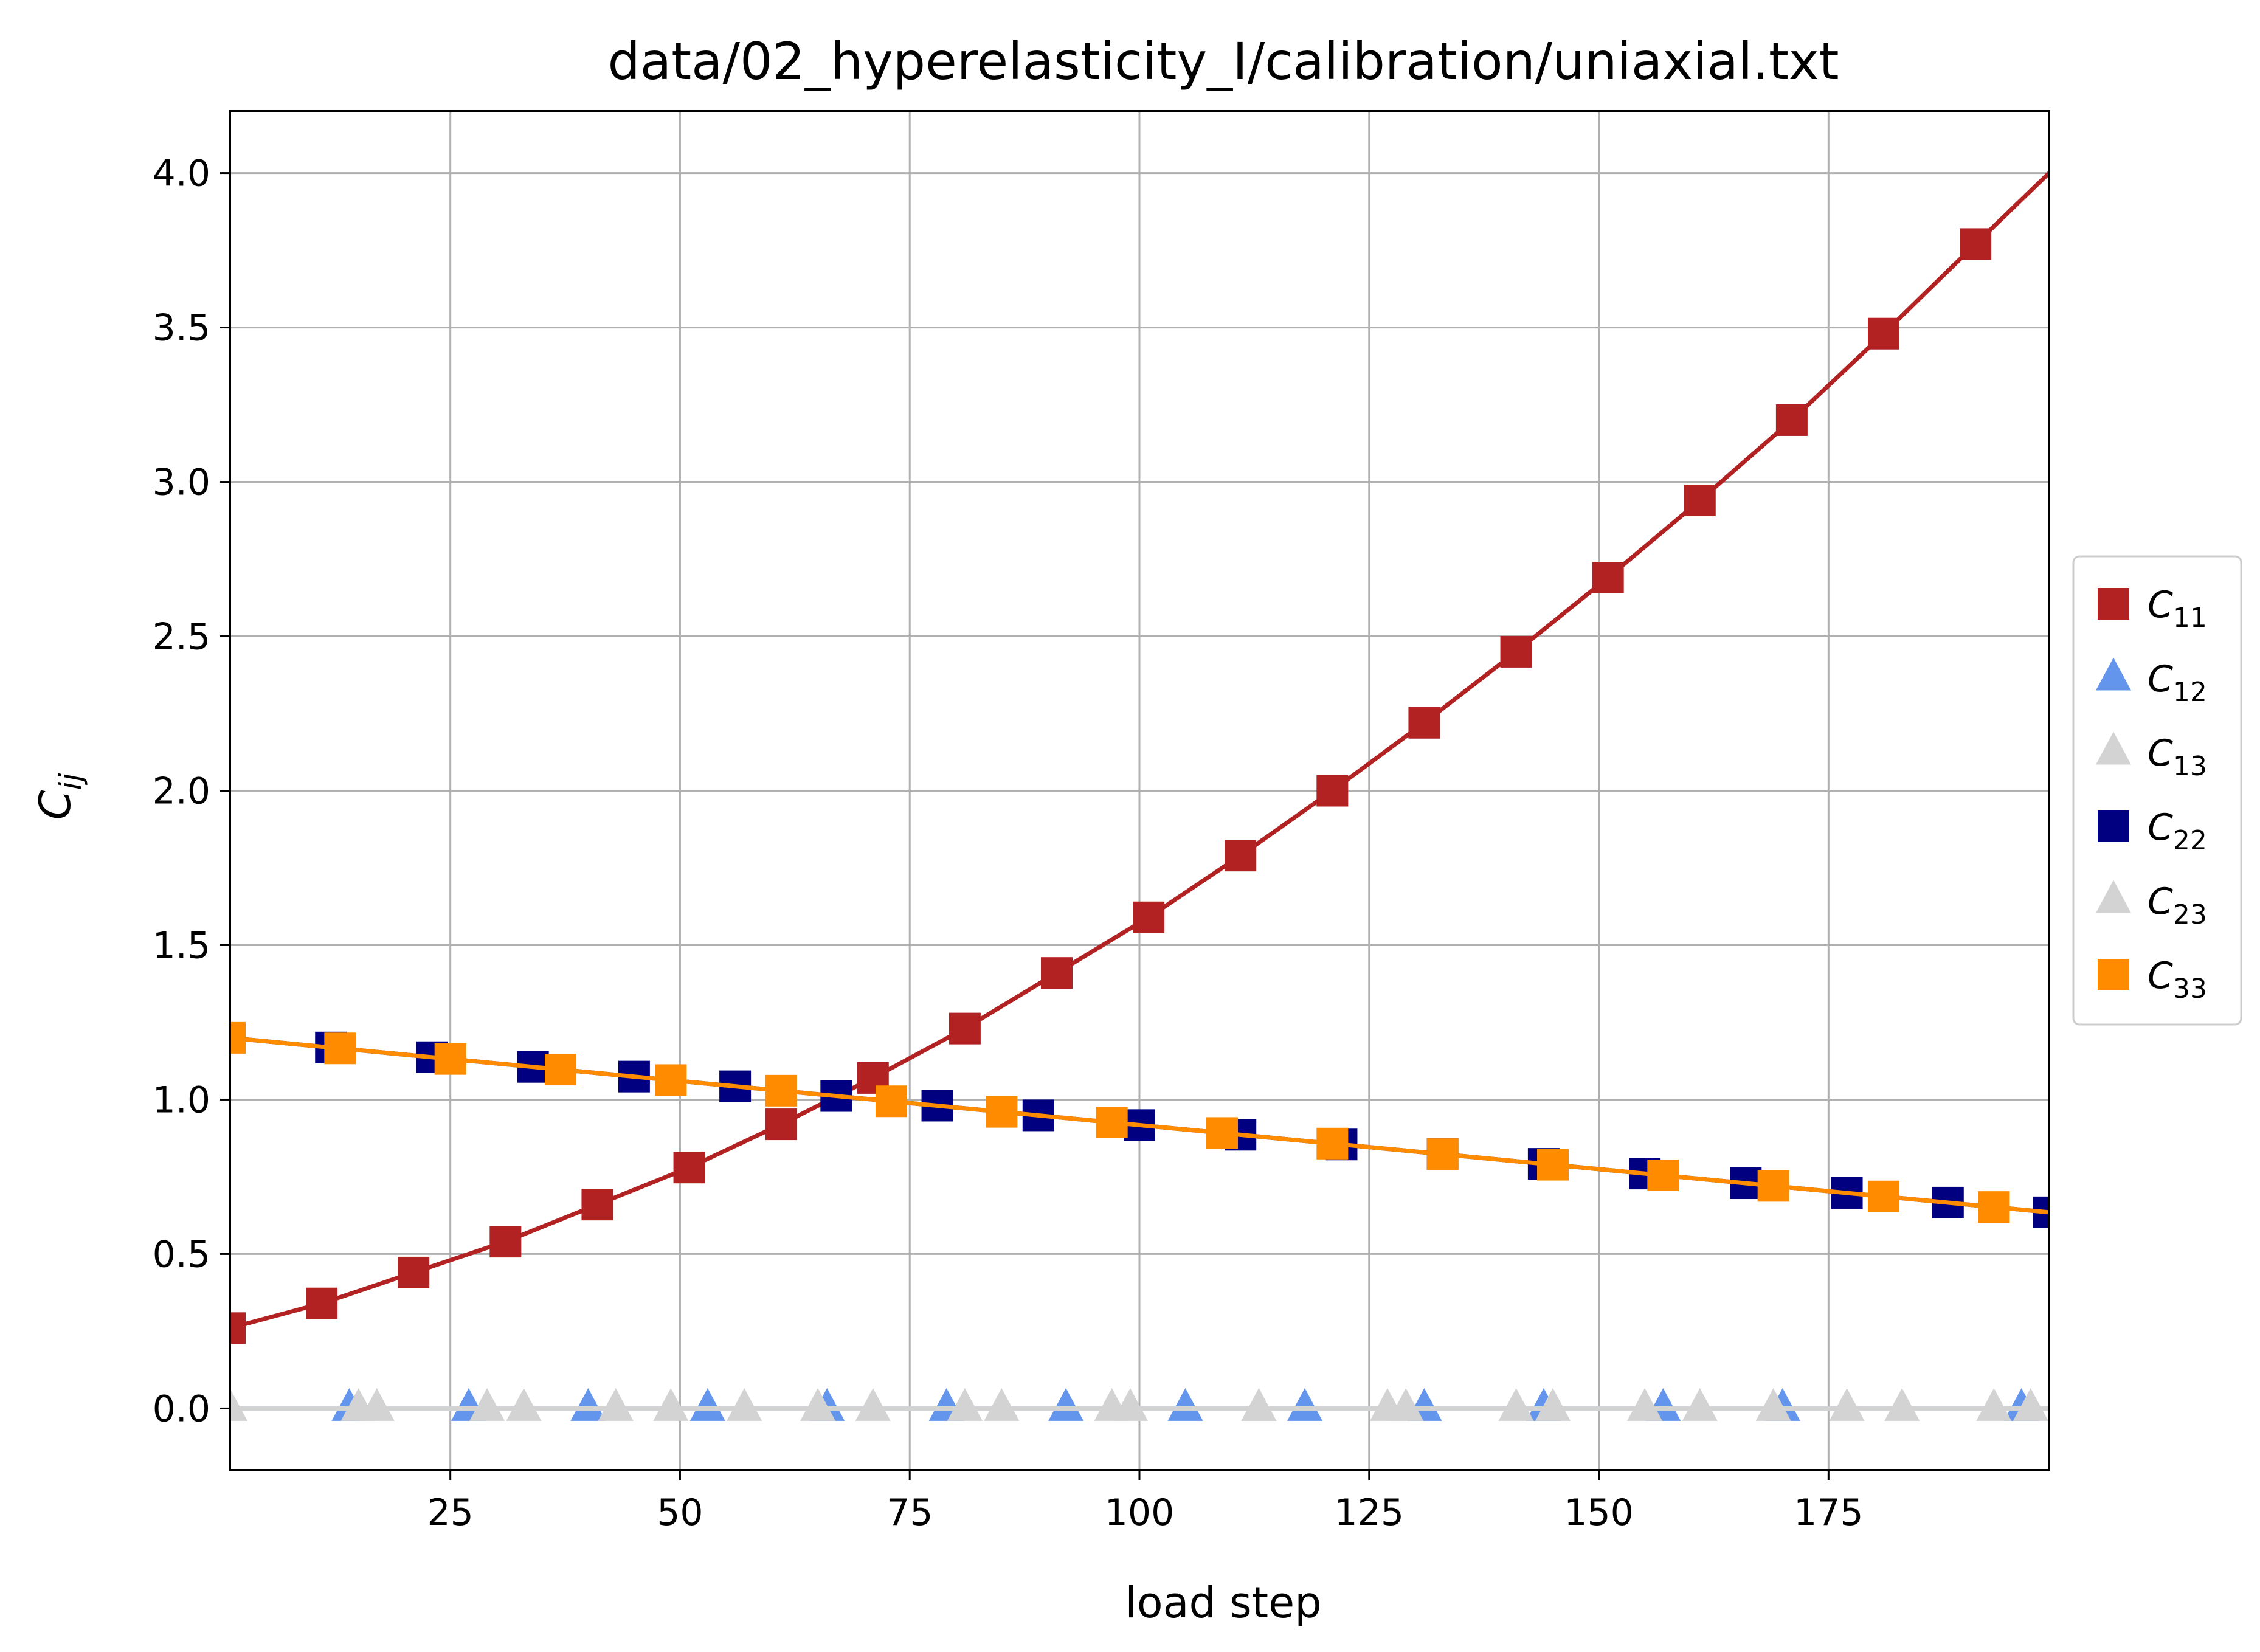 This screenshot has width=2260, height=1652. Describe the element at coordinates (182, 637) in the screenshot. I see `y-tick-label: 2.5` at that location.